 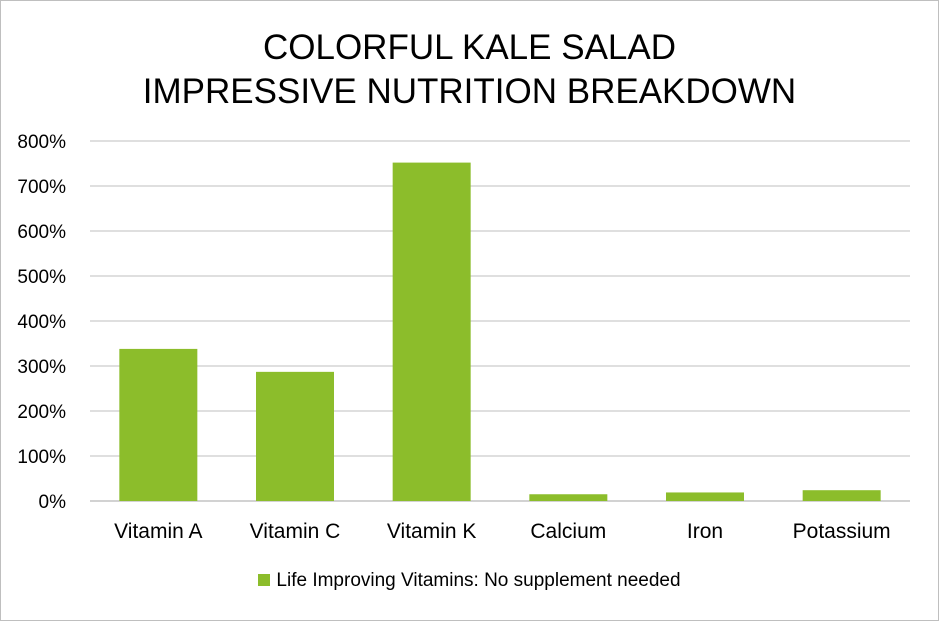 What do you see at coordinates (41, 232) in the screenshot?
I see `y-tick-label: 600%` at bounding box center [41, 232].